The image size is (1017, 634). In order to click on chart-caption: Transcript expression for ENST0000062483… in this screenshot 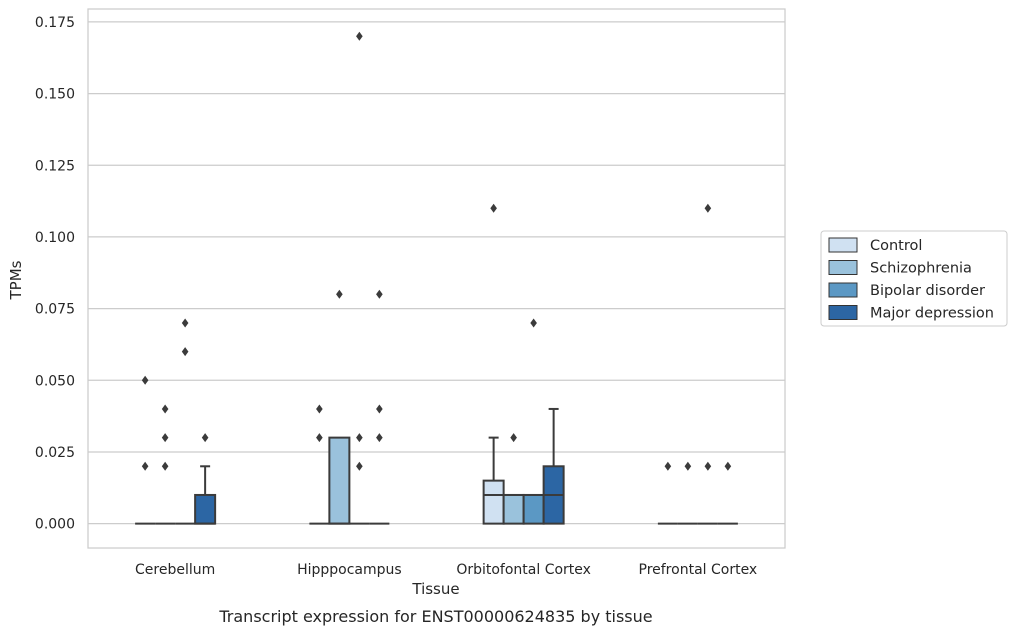, I will do `click(435, 616)`.